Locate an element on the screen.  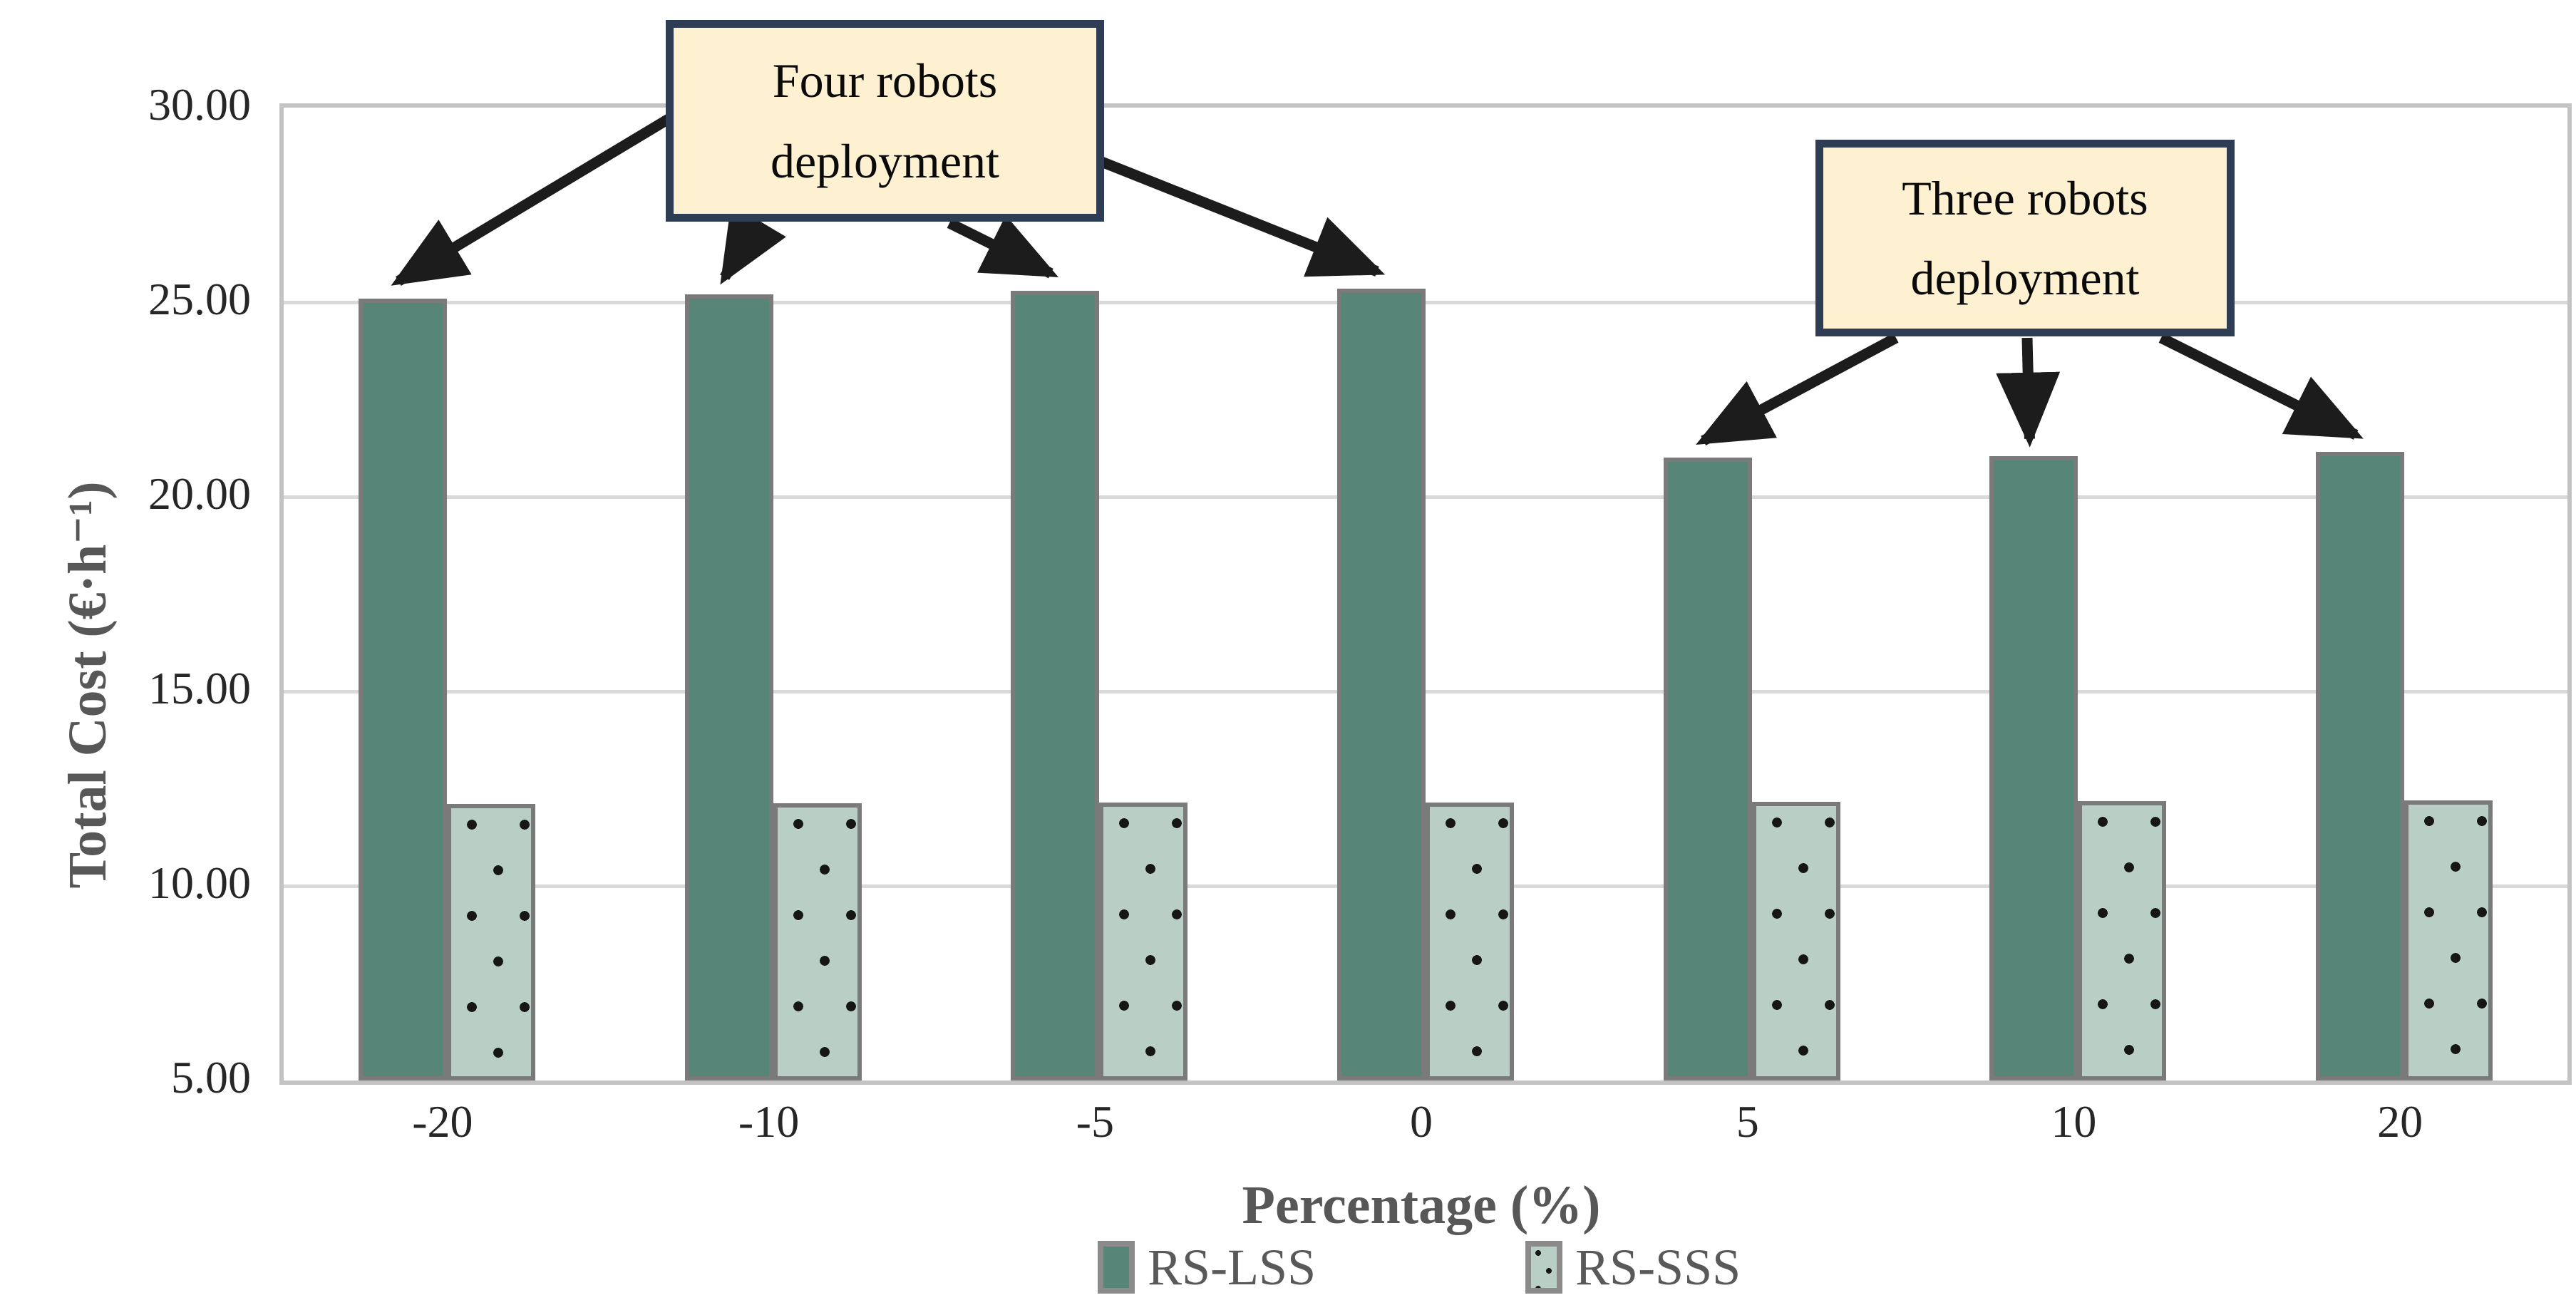
annotation-four-robots-deployment: Four robots deployment is located at coordinates (885, 121).